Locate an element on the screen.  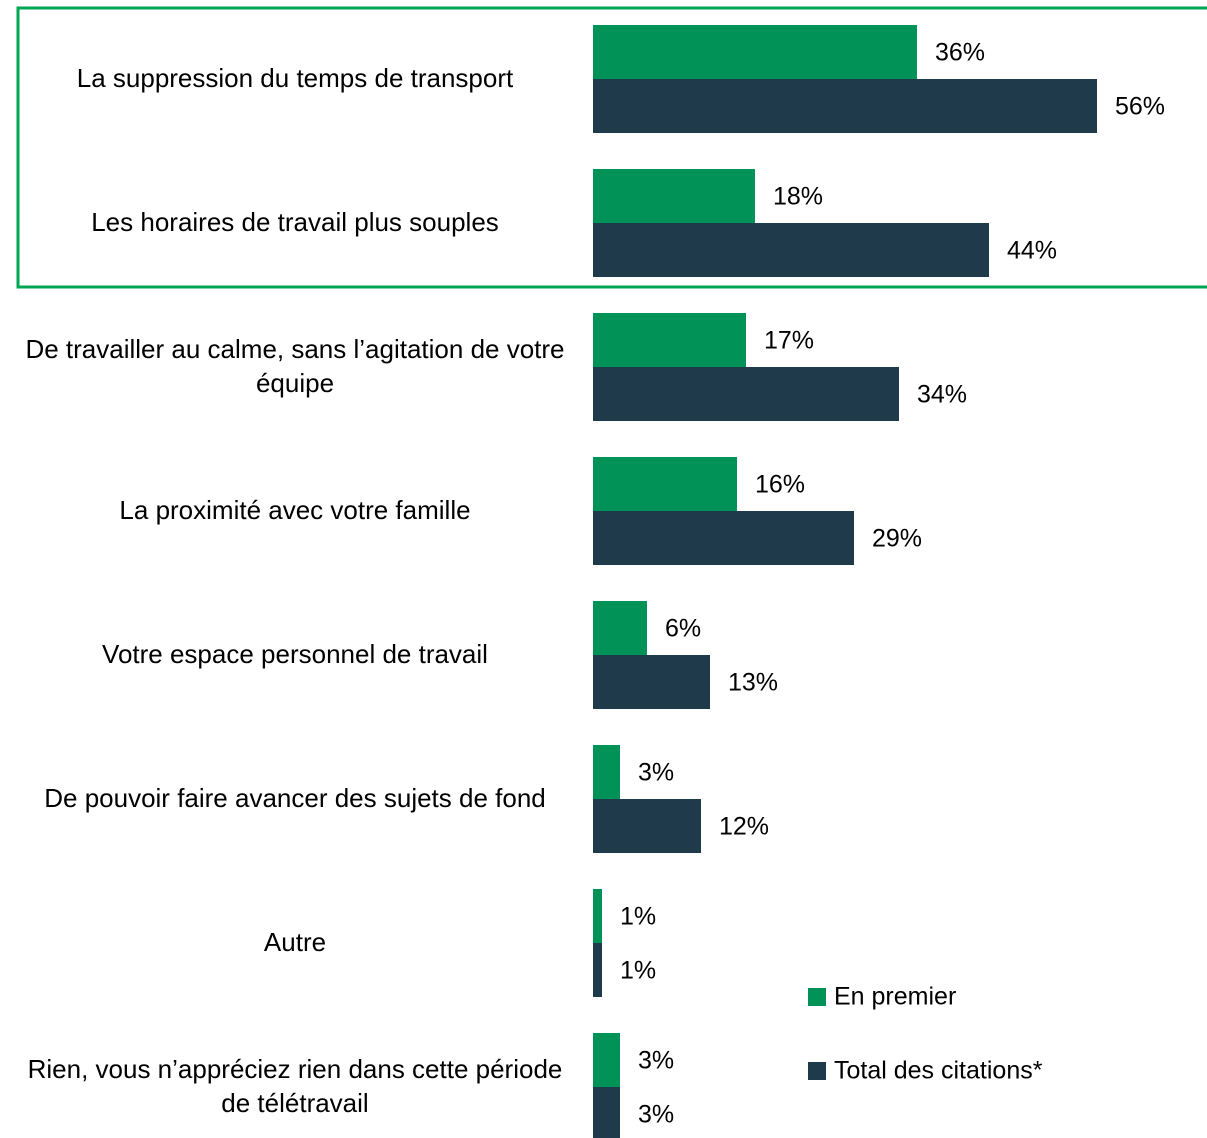
legend-label: Total des citations* is located at coordinates (938, 1071).